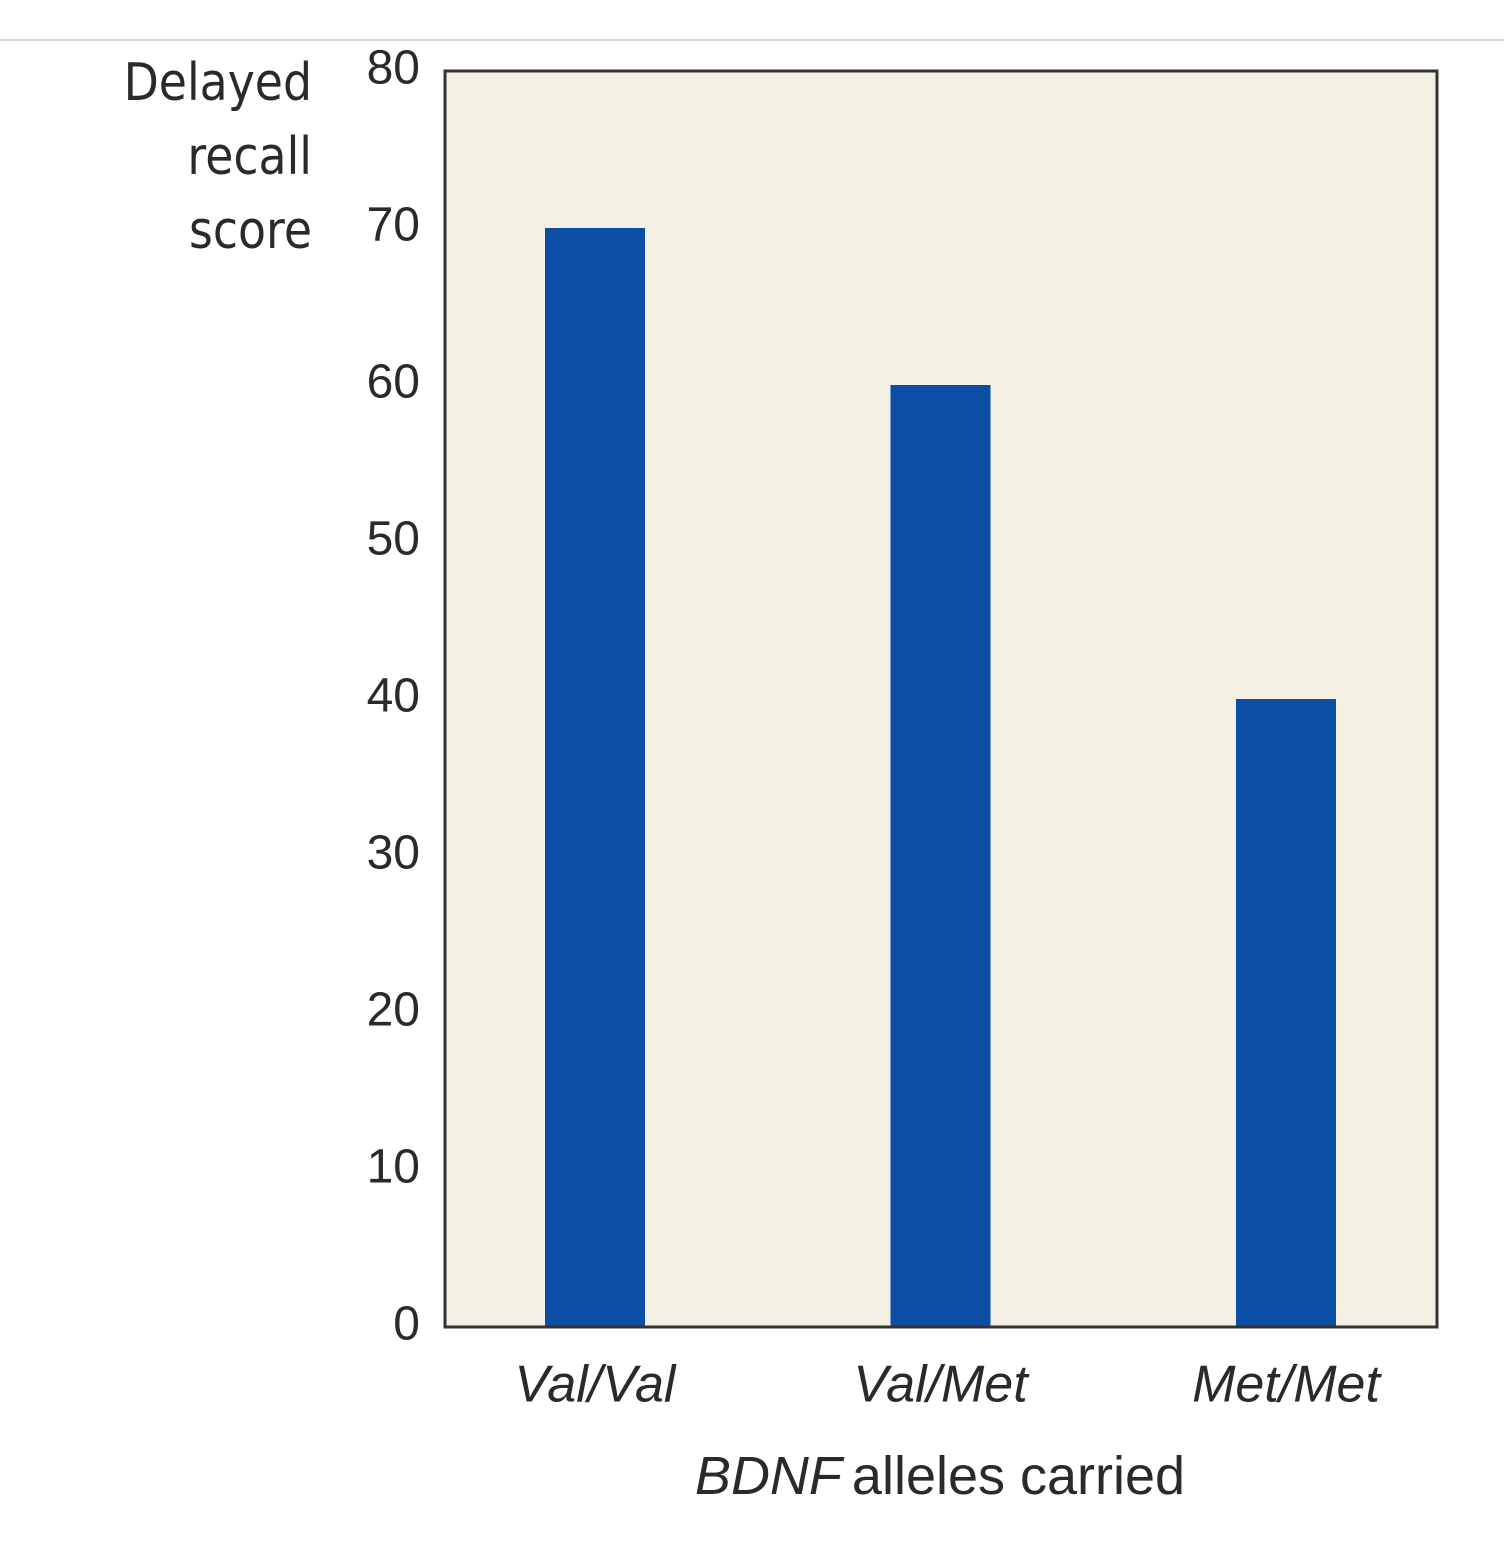 The image size is (1504, 1544). I want to click on x-tick-label: Val/Met, so click(941, 1385).